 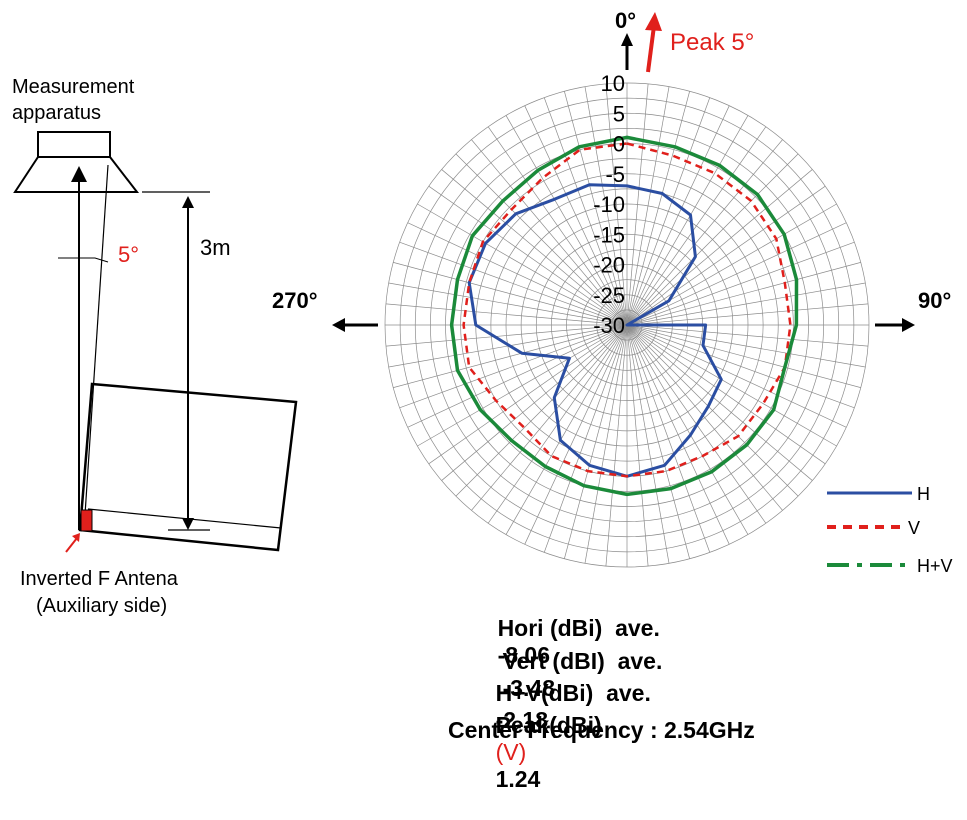 I want to click on left-arrow-head, so click(x=338, y=325).